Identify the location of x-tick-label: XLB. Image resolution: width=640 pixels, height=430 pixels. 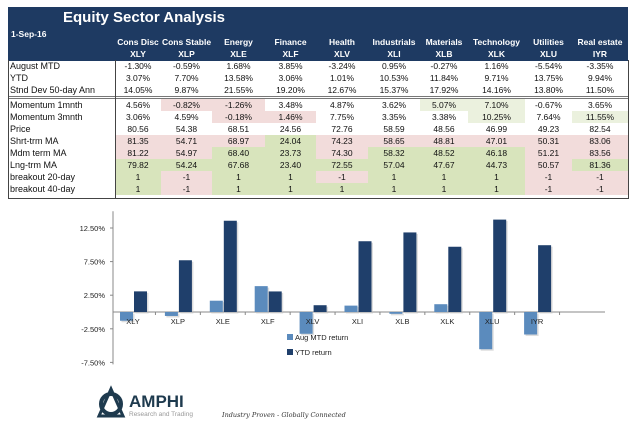
(402, 321).